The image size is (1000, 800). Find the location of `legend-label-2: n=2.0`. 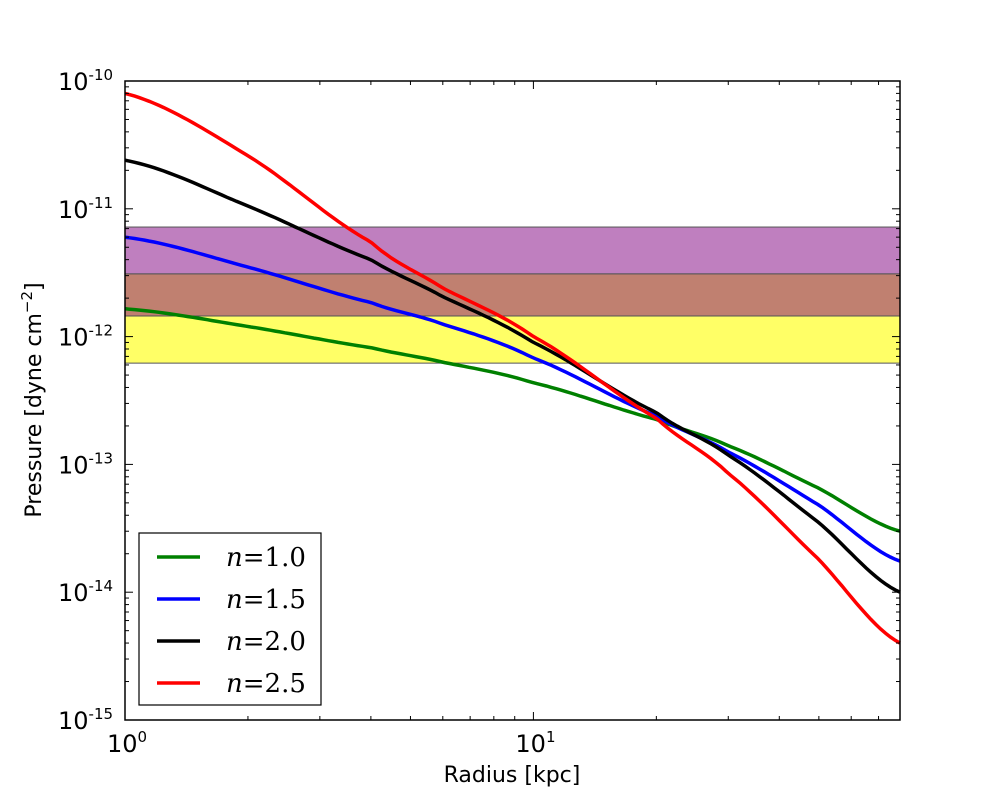

legend-label-2: n=2.0 is located at coordinates (266, 642).